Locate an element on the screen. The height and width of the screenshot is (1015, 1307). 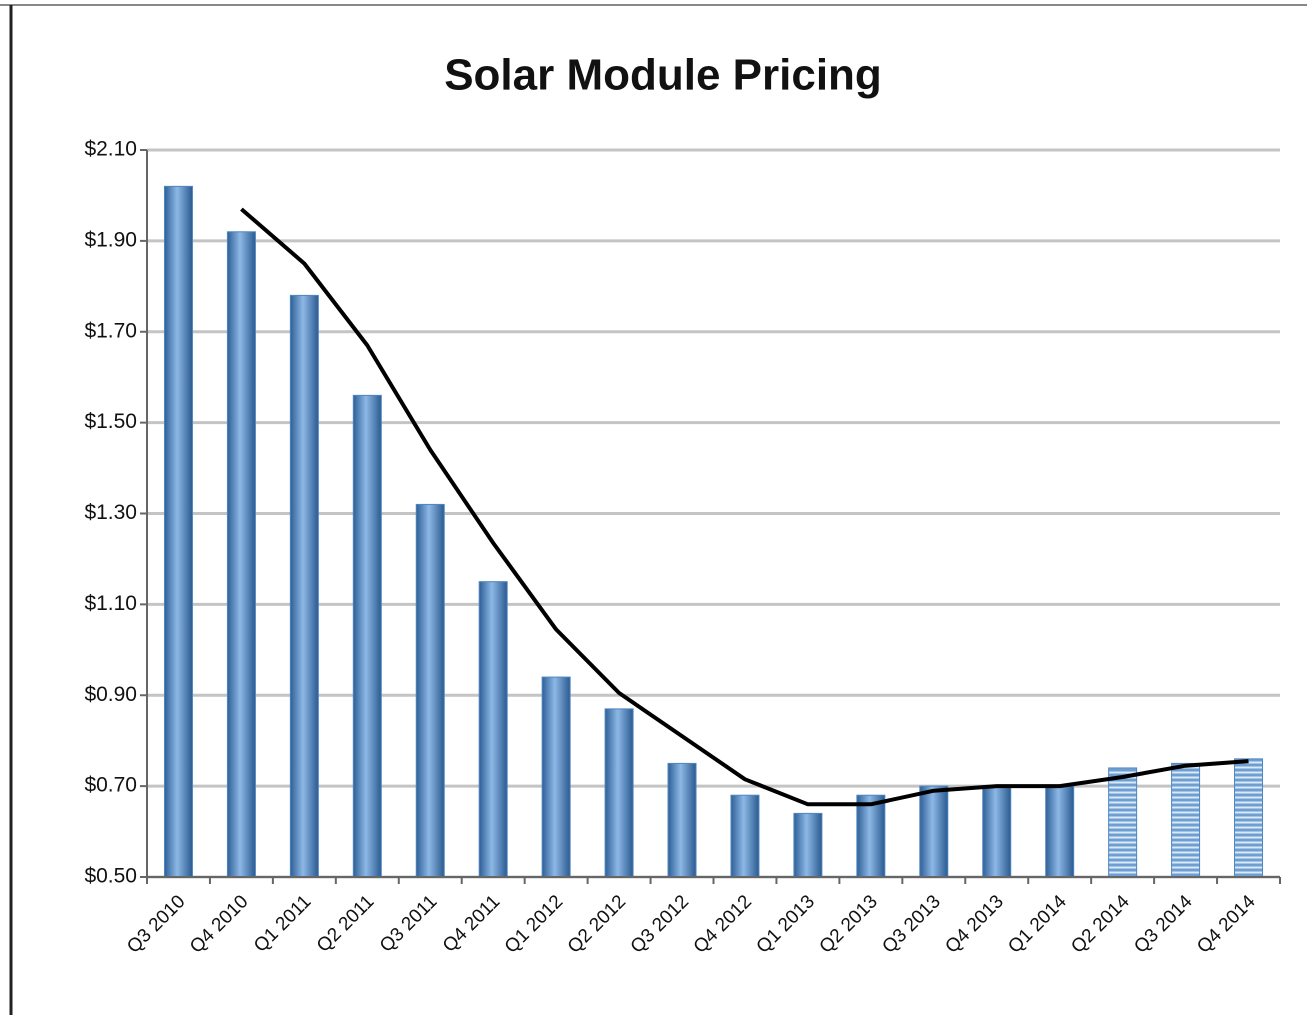
y-tick-label: $1.50 is located at coordinates (110, 421).